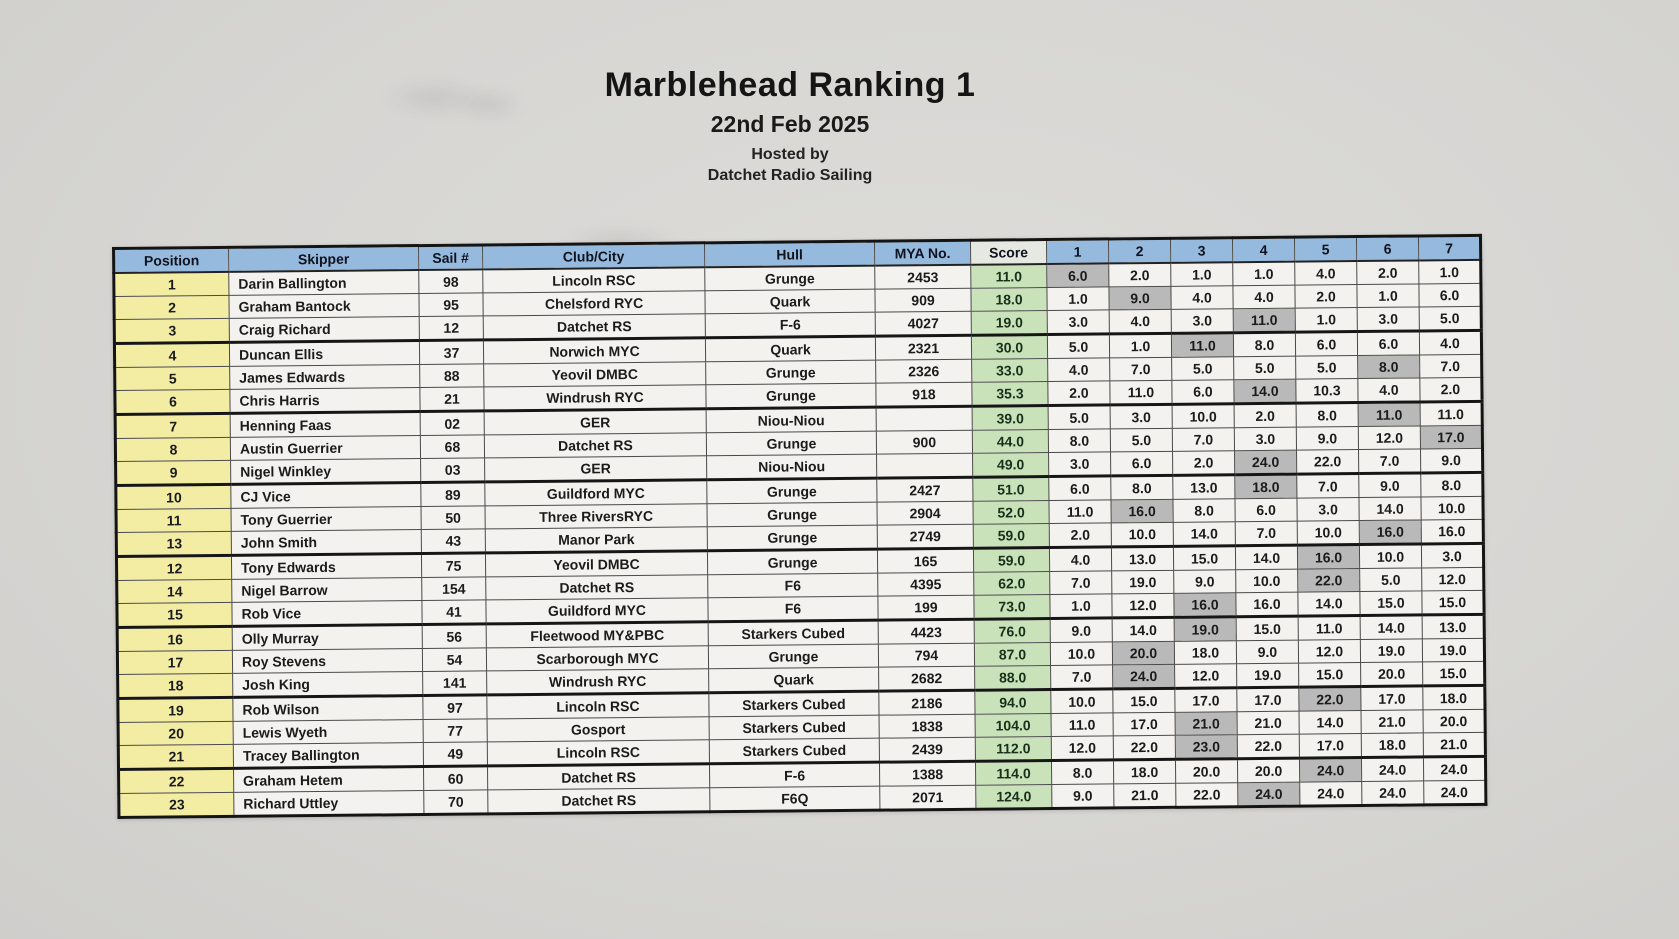 The width and height of the screenshot is (1679, 939). Describe the element at coordinates (326, 495) in the screenshot. I see `skipper-cell: CJ Vice` at that location.